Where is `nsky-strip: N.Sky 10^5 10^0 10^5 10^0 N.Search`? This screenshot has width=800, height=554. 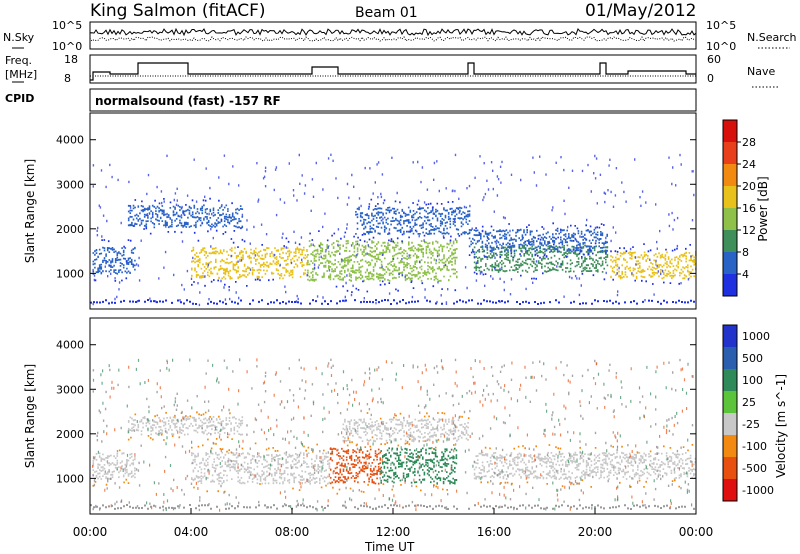
nsky-strip: N.Sky 10^5 10^0 10^5 10^0 N.Search is located at coordinates (400, 36).